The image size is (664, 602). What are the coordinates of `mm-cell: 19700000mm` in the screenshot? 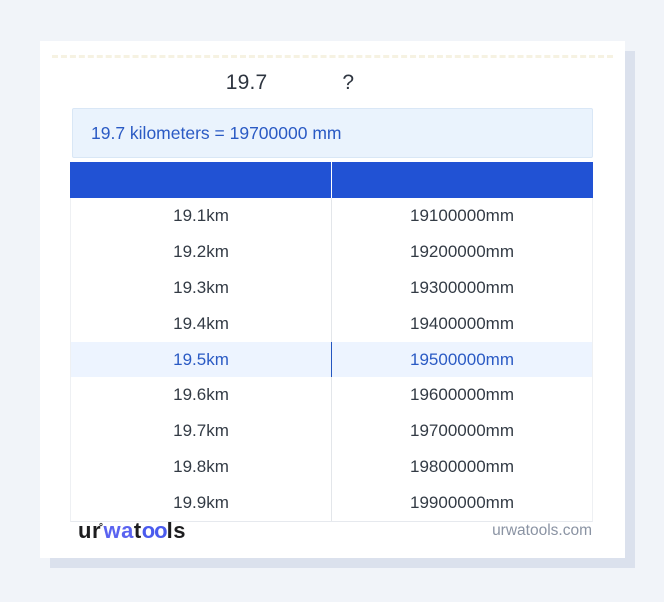 It's located at (462, 431).